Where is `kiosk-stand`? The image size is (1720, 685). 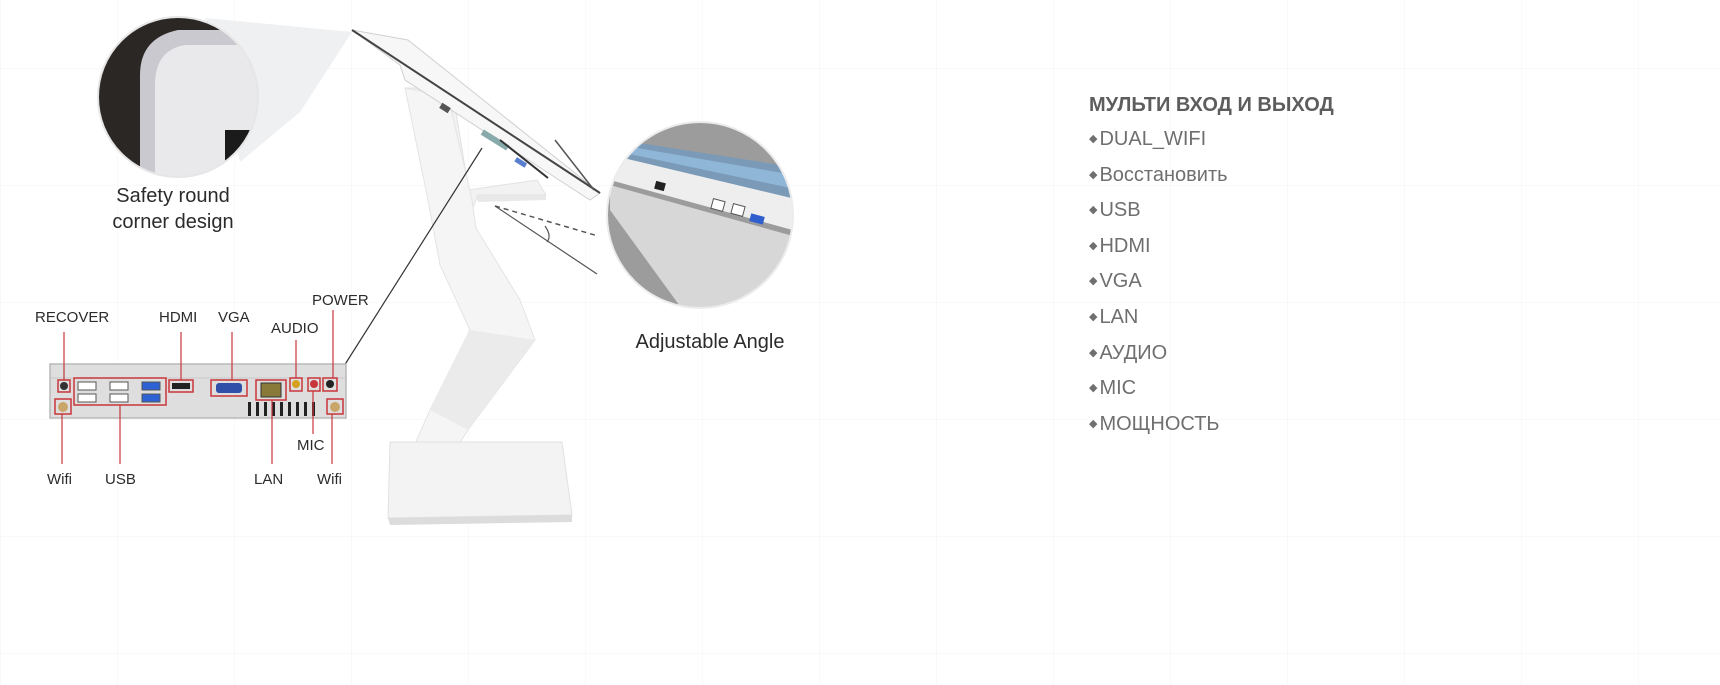
kiosk-stand is located at coordinates (480, 306).